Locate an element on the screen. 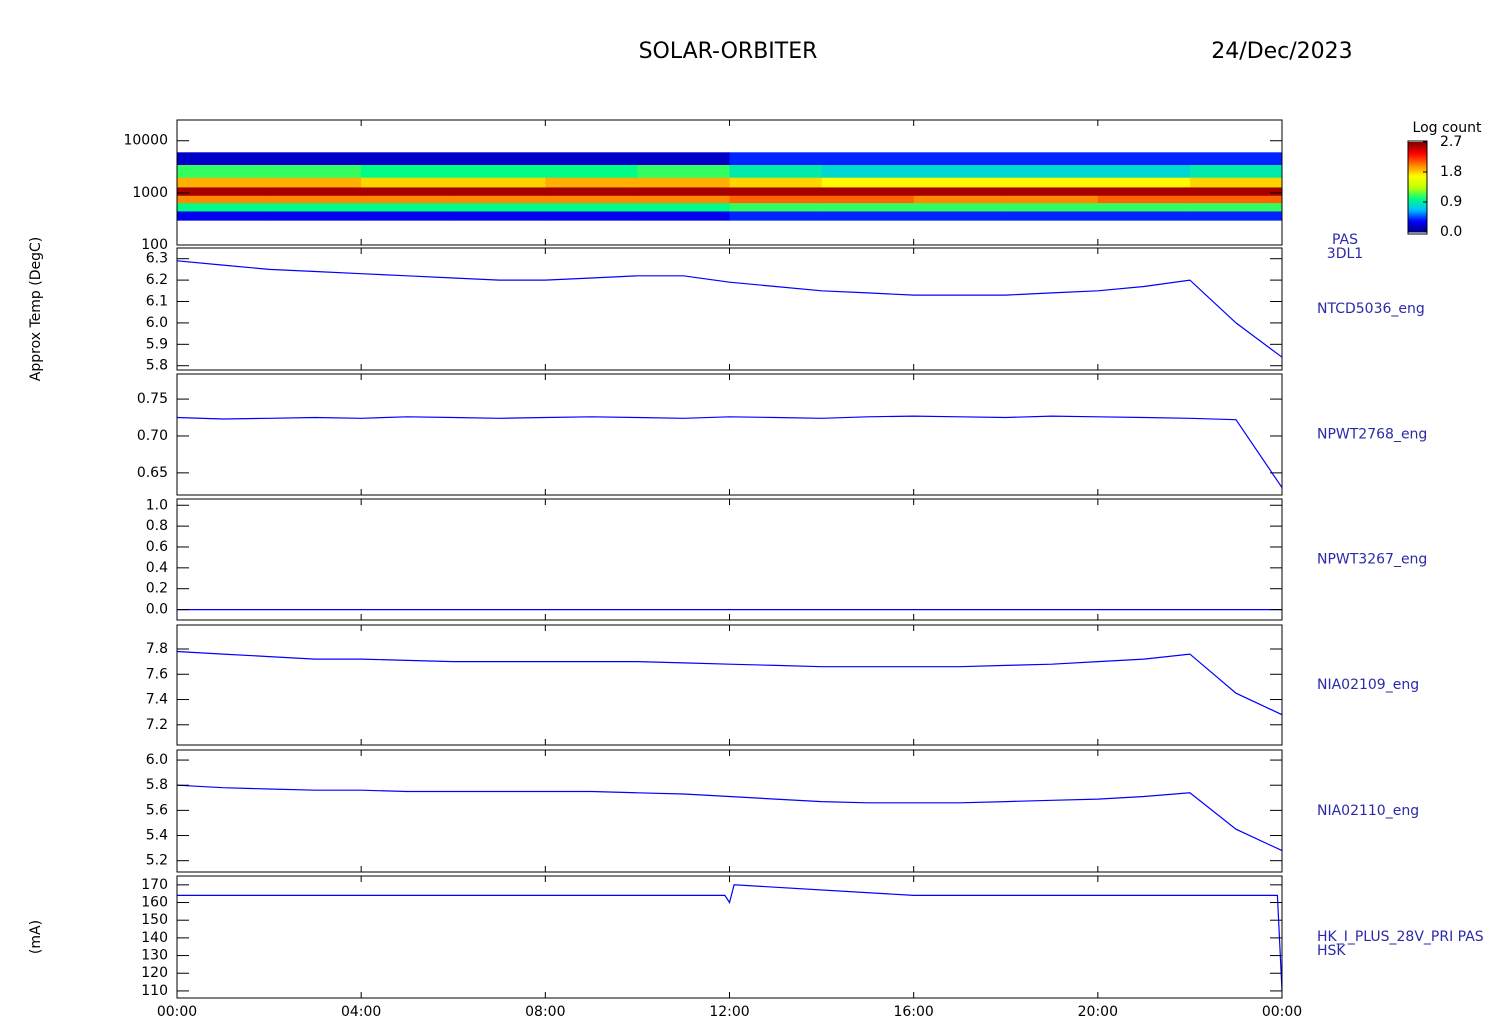  y-tick-label: 140 is located at coordinates (154, 938).